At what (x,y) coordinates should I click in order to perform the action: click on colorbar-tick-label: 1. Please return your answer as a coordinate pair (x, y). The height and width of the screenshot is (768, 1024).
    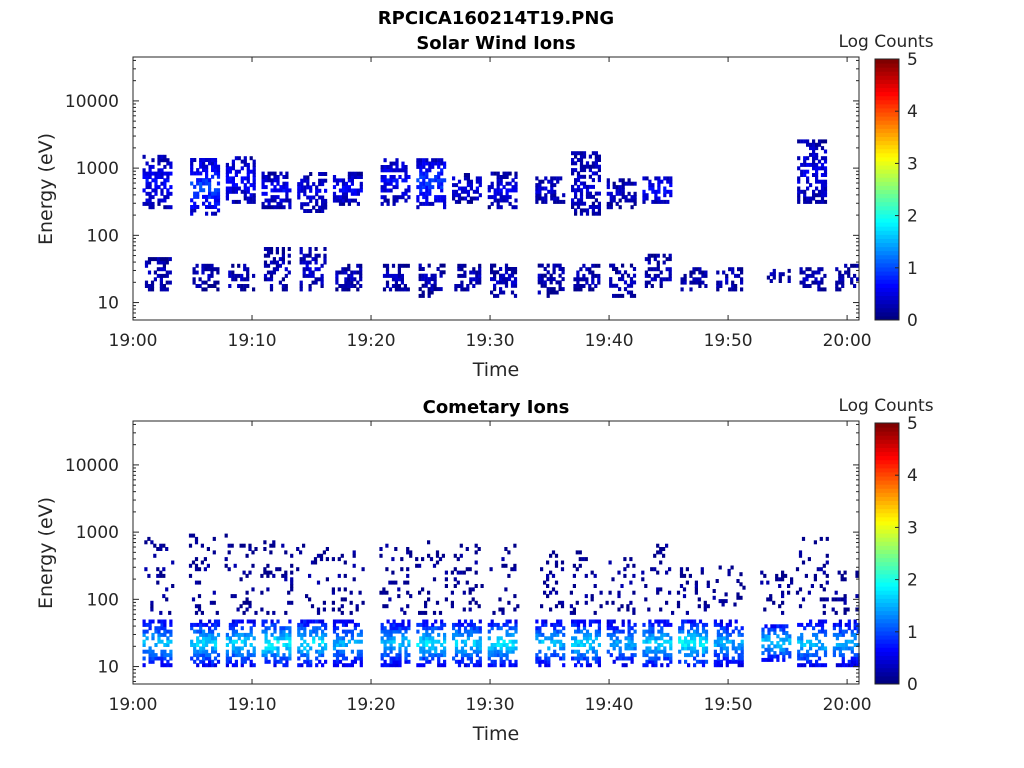
    Looking at the image, I should click on (912, 269).